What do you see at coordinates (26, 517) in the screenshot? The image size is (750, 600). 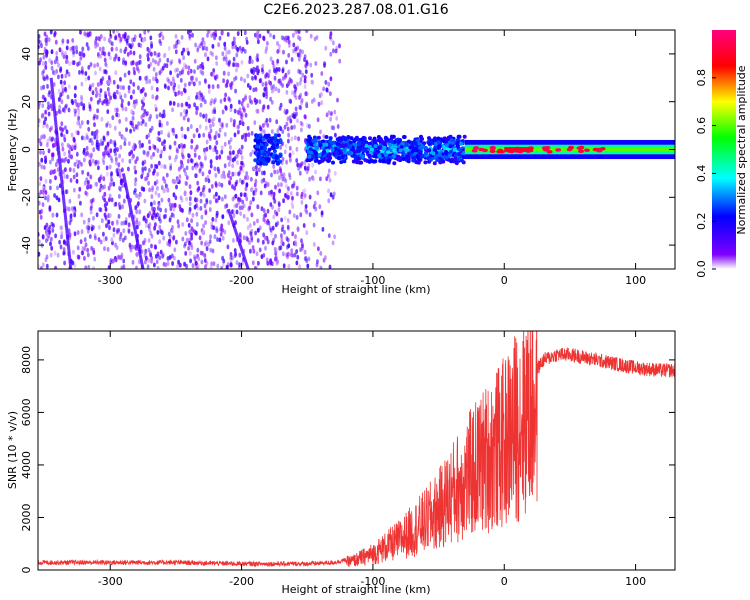 I see `y-tick-label: 2000` at bounding box center [26, 517].